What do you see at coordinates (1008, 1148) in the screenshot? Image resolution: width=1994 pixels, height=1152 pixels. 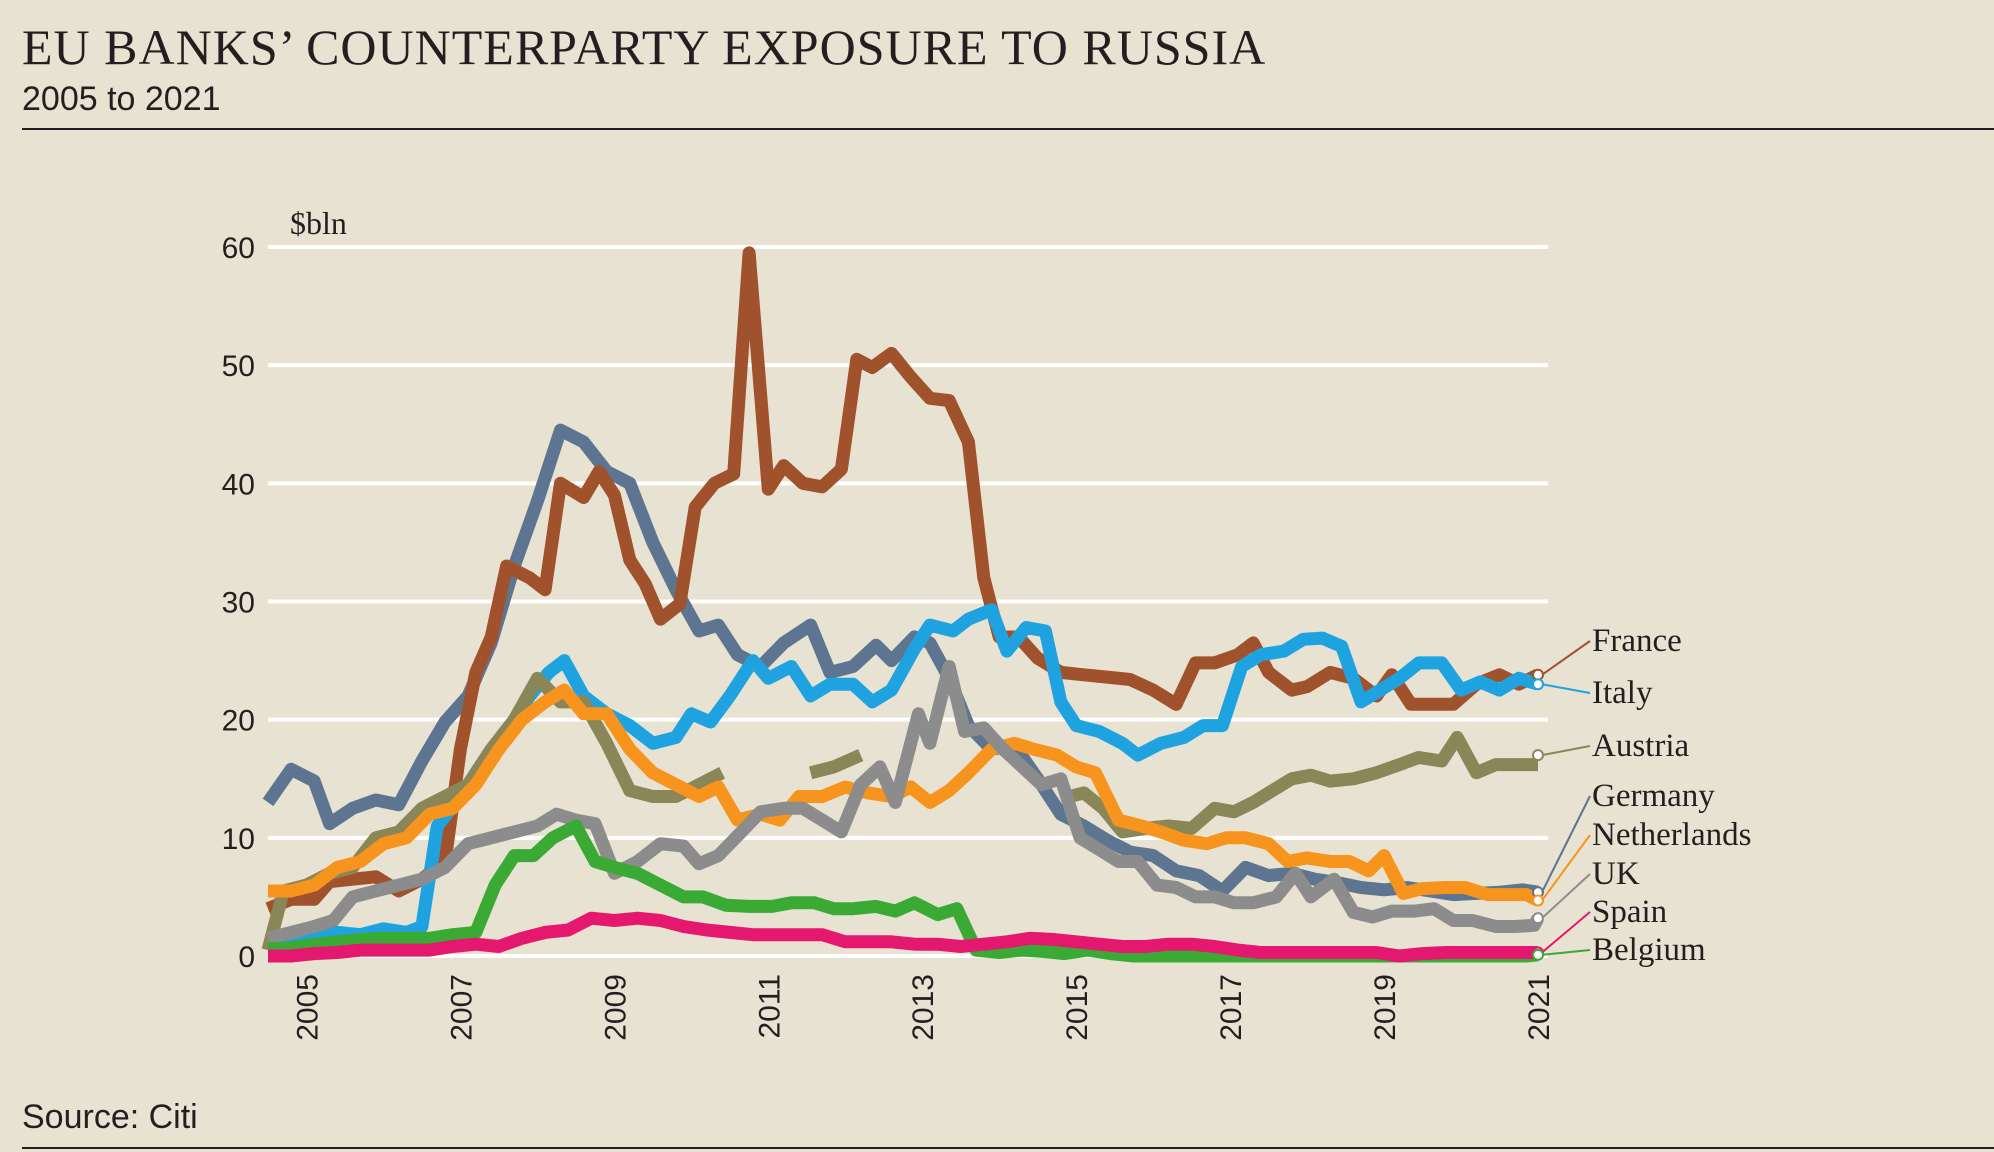 I see `footer-divider` at bounding box center [1008, 1148].